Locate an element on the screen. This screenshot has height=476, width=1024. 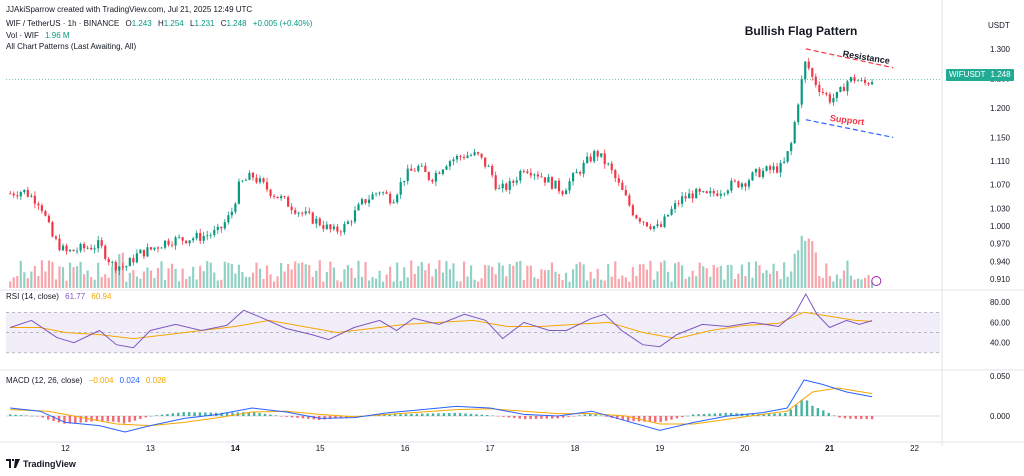
rsi-label: RSI (14, close) is located at coordinates (32, 296).